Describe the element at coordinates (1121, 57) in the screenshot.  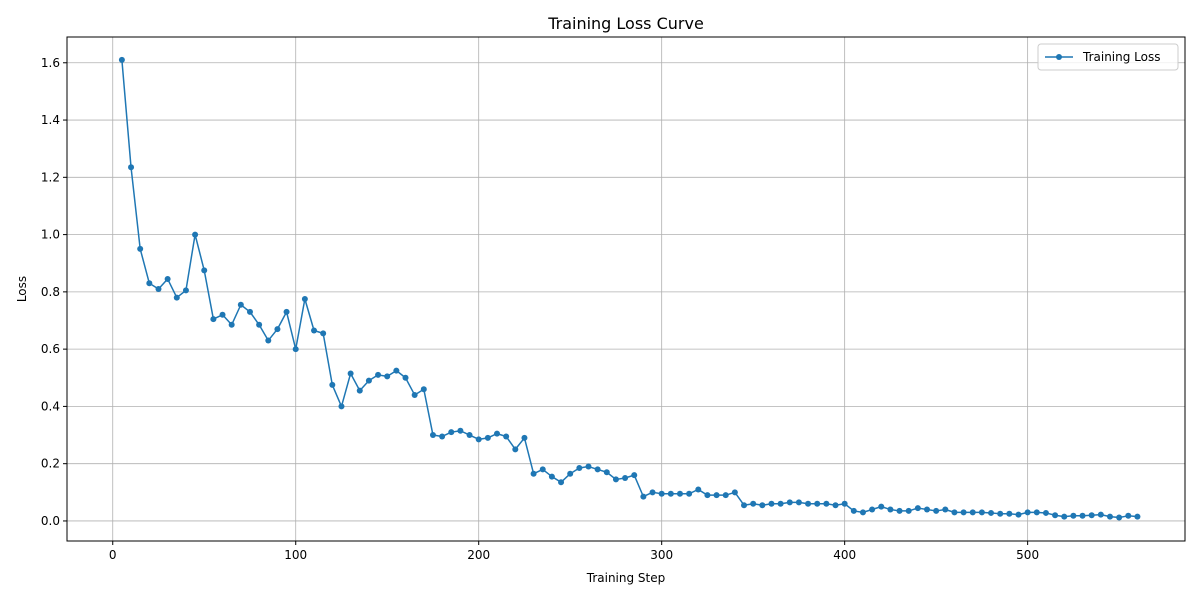
I see `legend-entry-training-loss: Training Loss` at that location.